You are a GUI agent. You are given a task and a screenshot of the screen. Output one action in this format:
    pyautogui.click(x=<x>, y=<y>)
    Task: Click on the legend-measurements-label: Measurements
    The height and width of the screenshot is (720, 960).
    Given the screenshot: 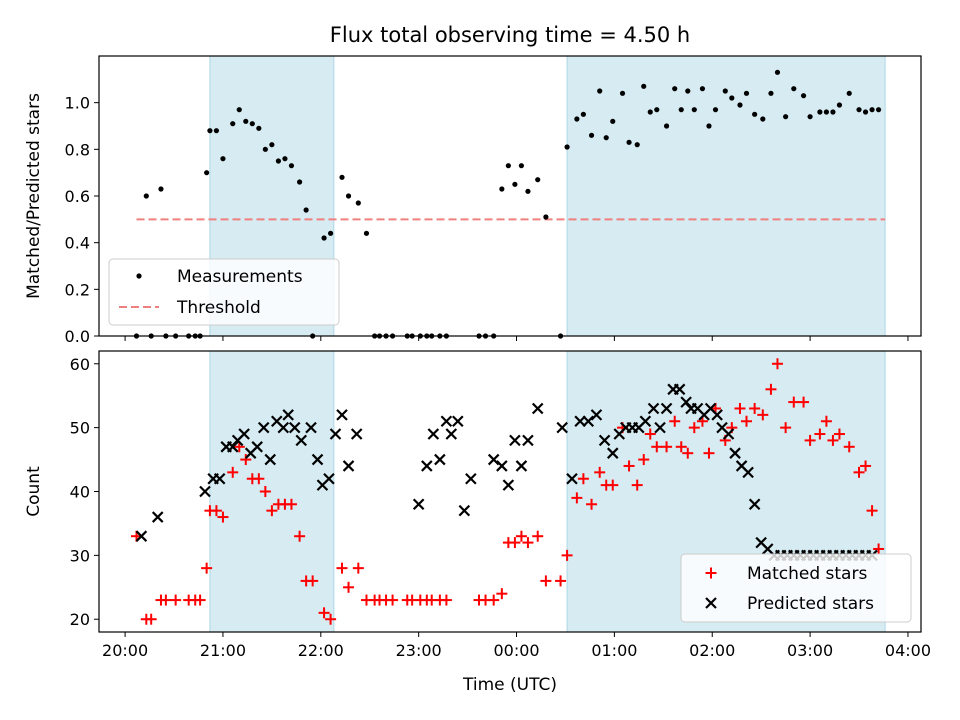 What is the action you would take?
    pyautogui.click(x=240, y=277)
    